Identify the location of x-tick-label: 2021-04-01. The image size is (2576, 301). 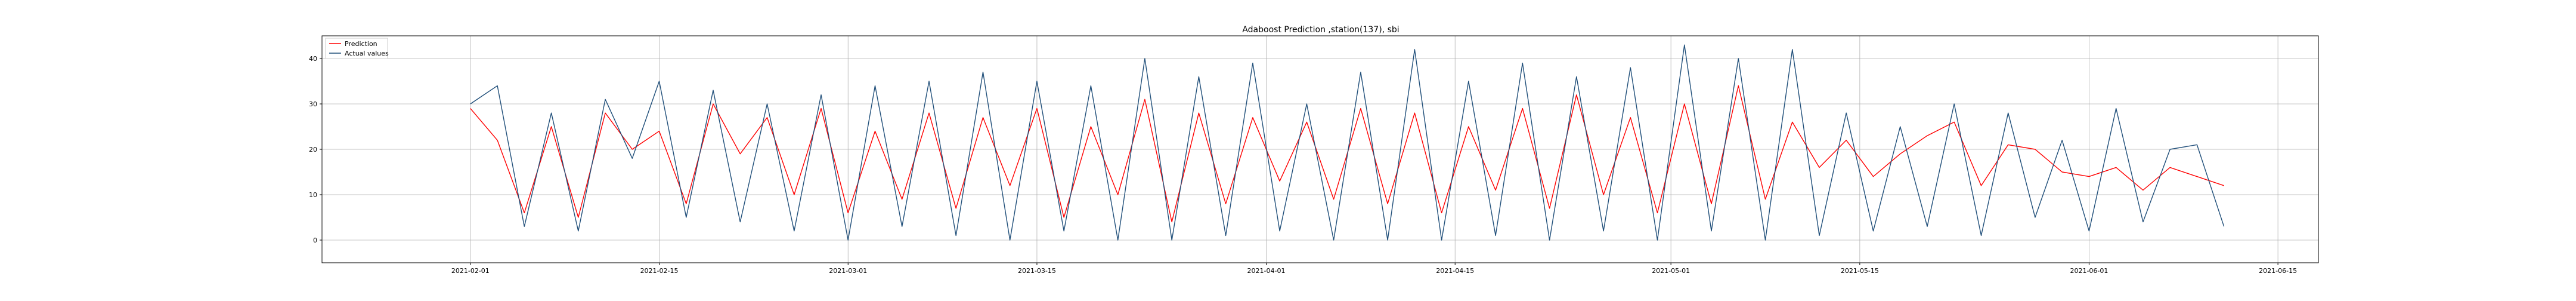
(1267, 271).